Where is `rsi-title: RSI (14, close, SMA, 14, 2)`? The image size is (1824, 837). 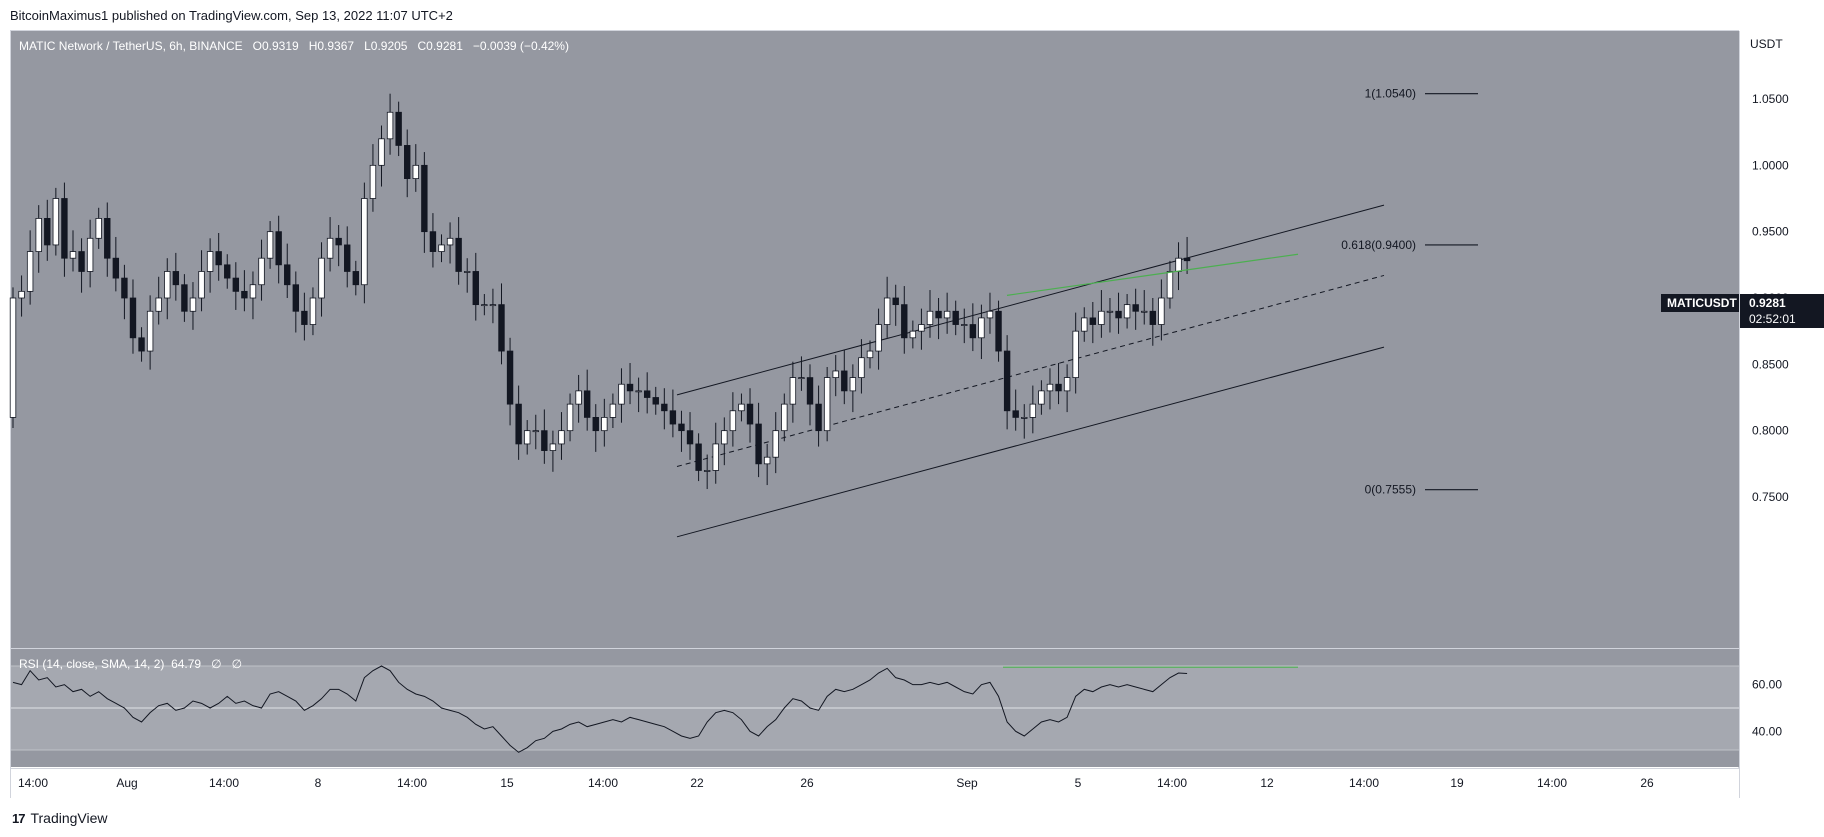 rsi-title: RSI (14, close, SMA, 14, 2) is located at coordinates (92, 664).